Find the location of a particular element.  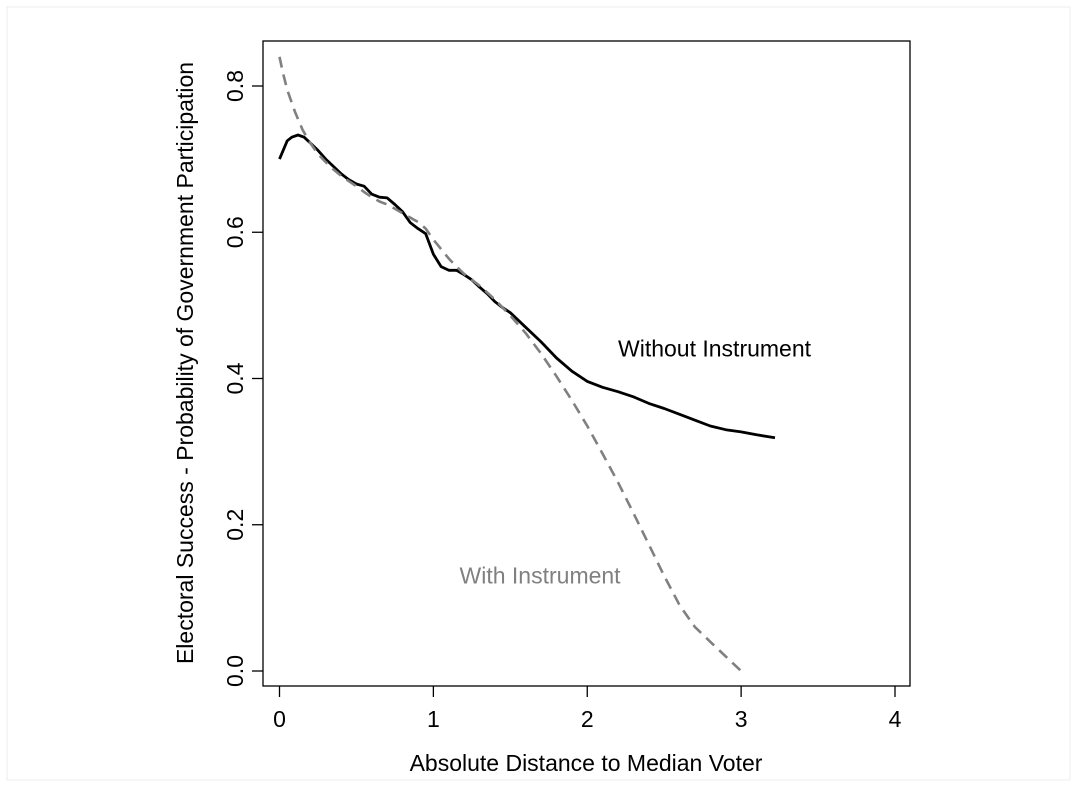

y-axis-ticks: 0.0 0.2 0.4 0.6 0.8 is located at coordinates (242, 378).